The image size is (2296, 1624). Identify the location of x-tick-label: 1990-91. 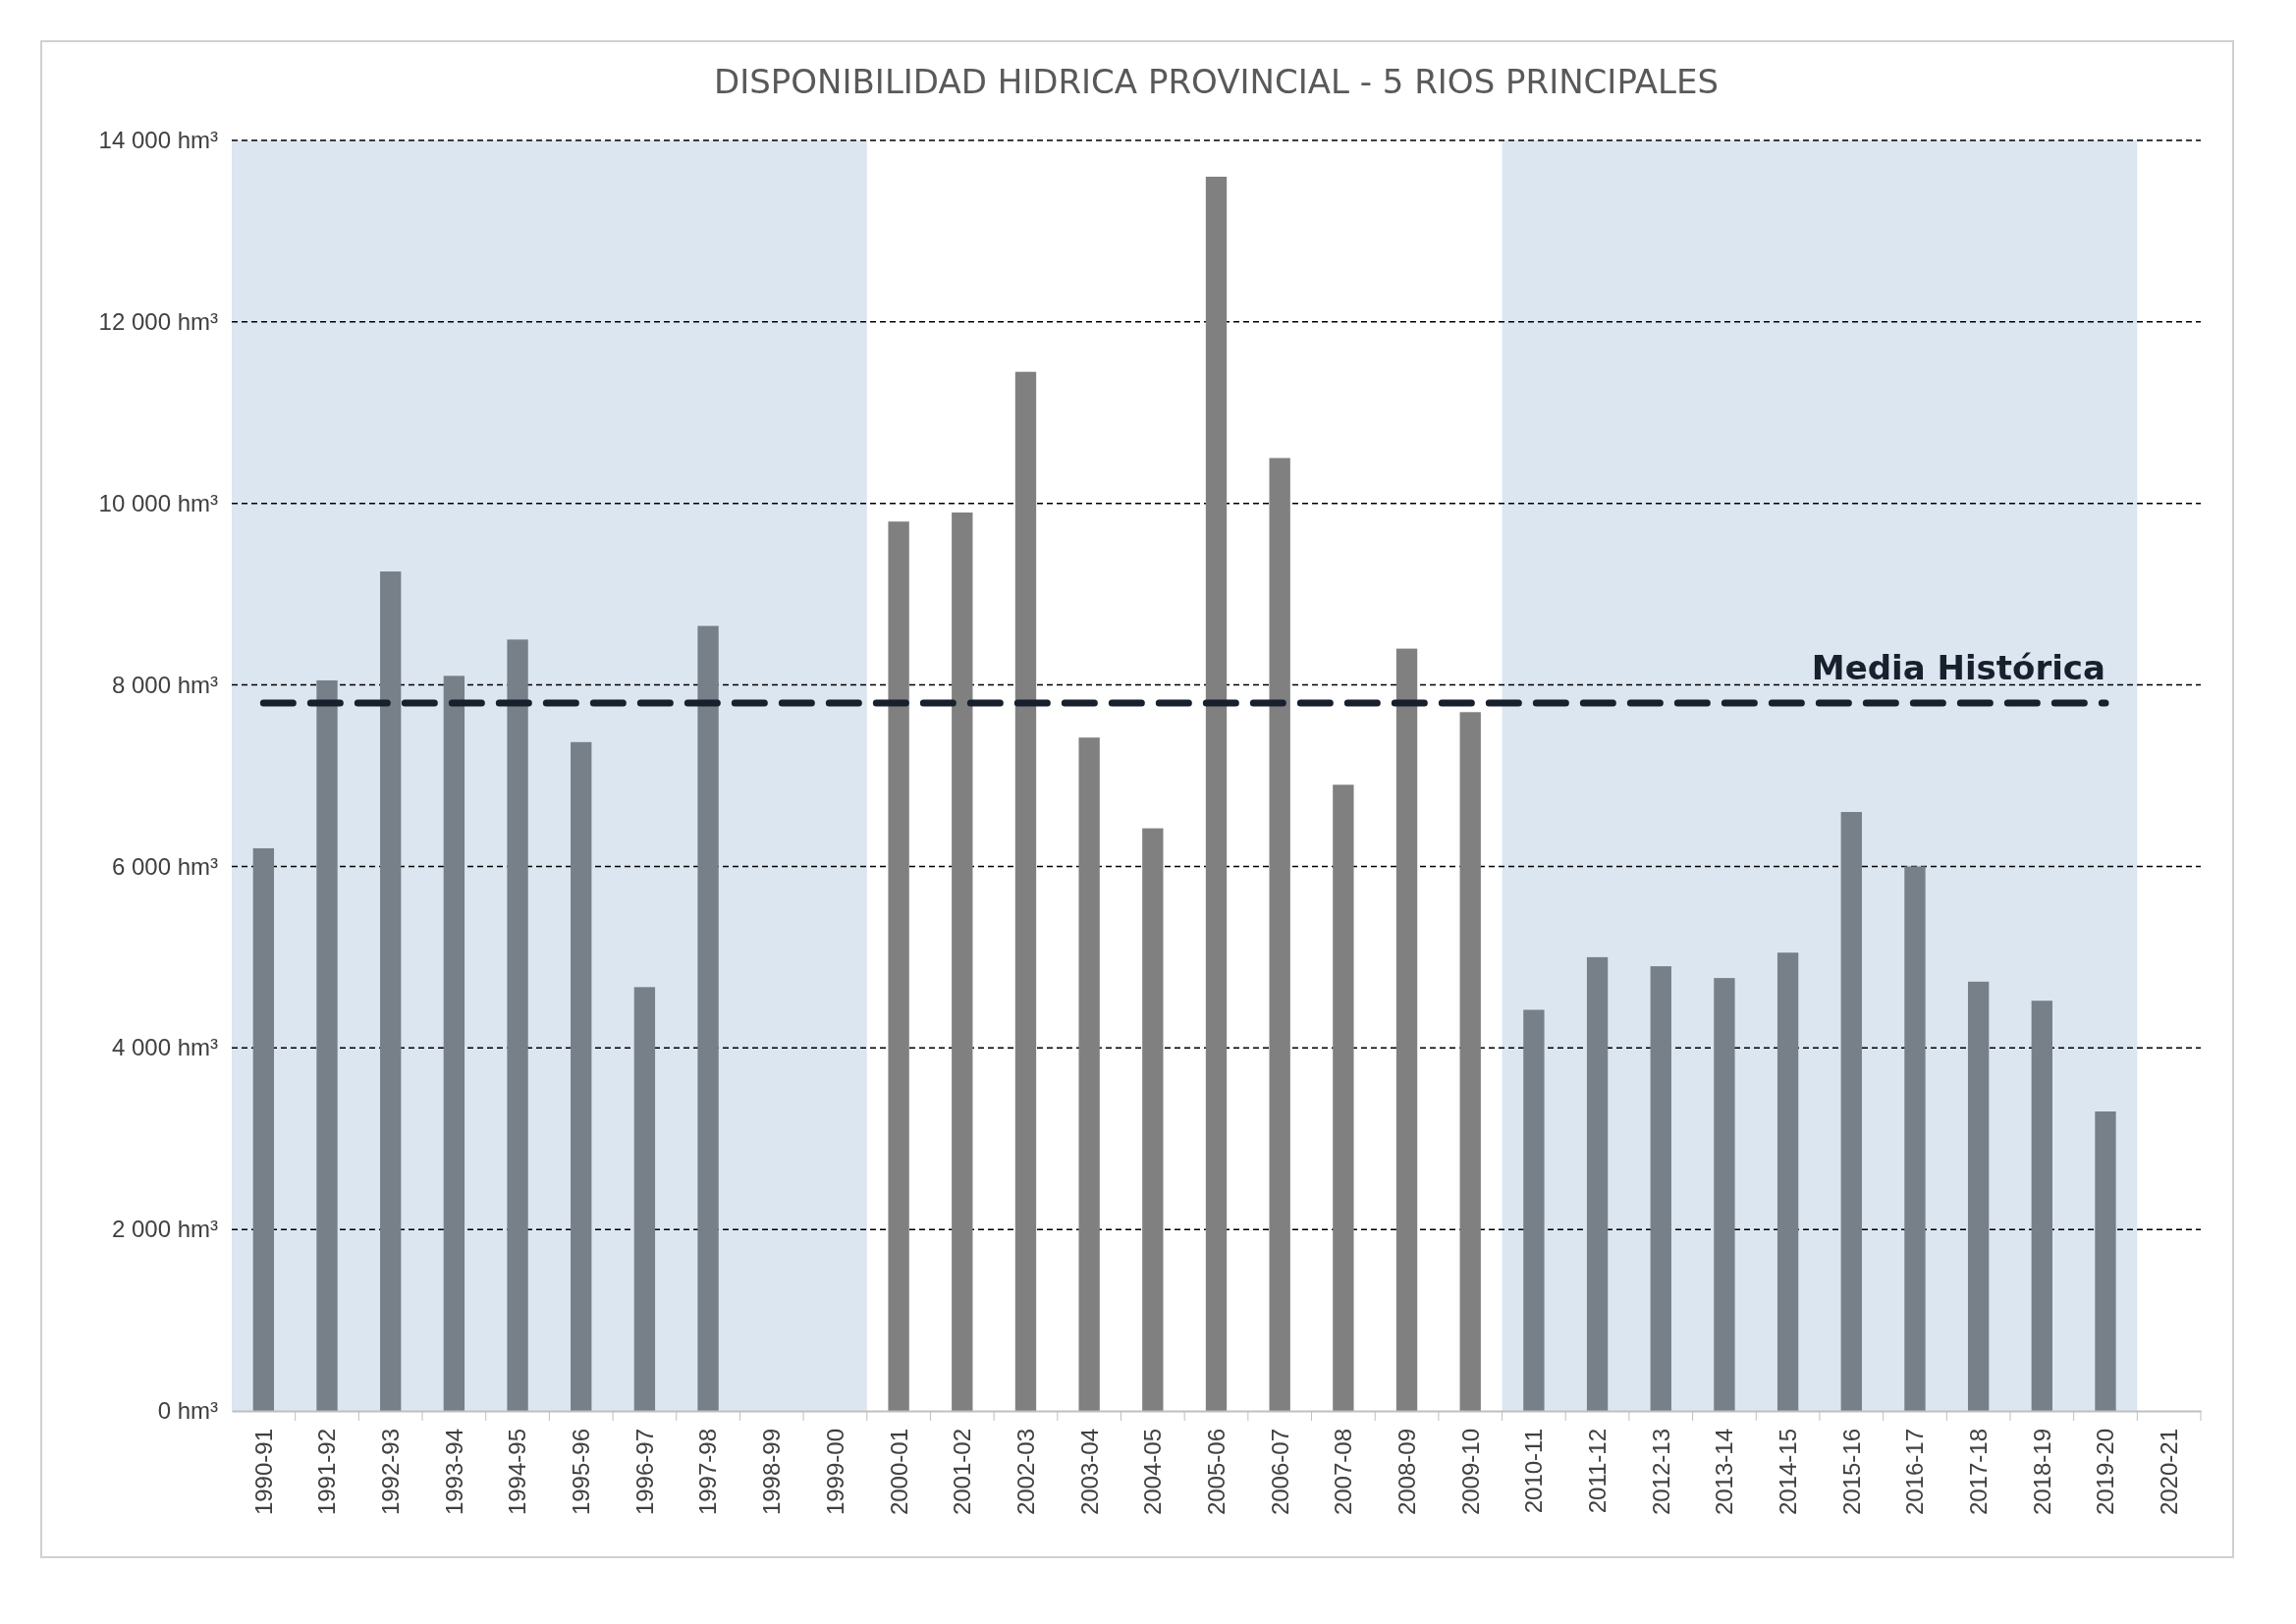
(263, 1472).